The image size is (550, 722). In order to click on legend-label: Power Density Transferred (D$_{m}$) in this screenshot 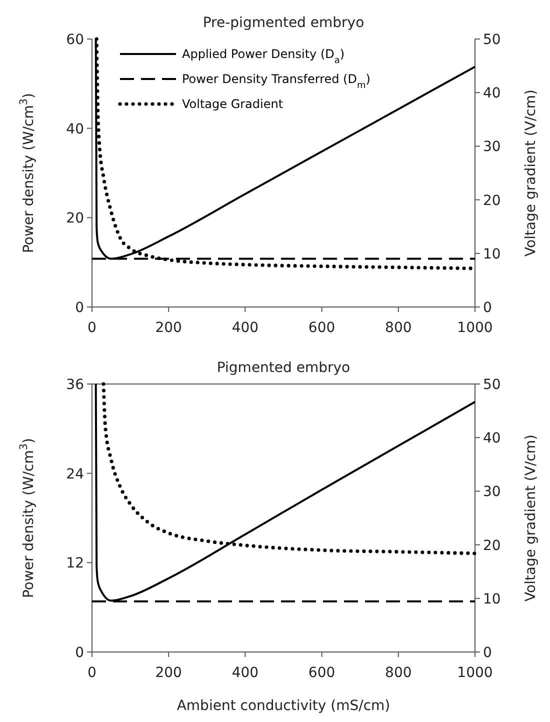, I will do `click(276, 81)`.